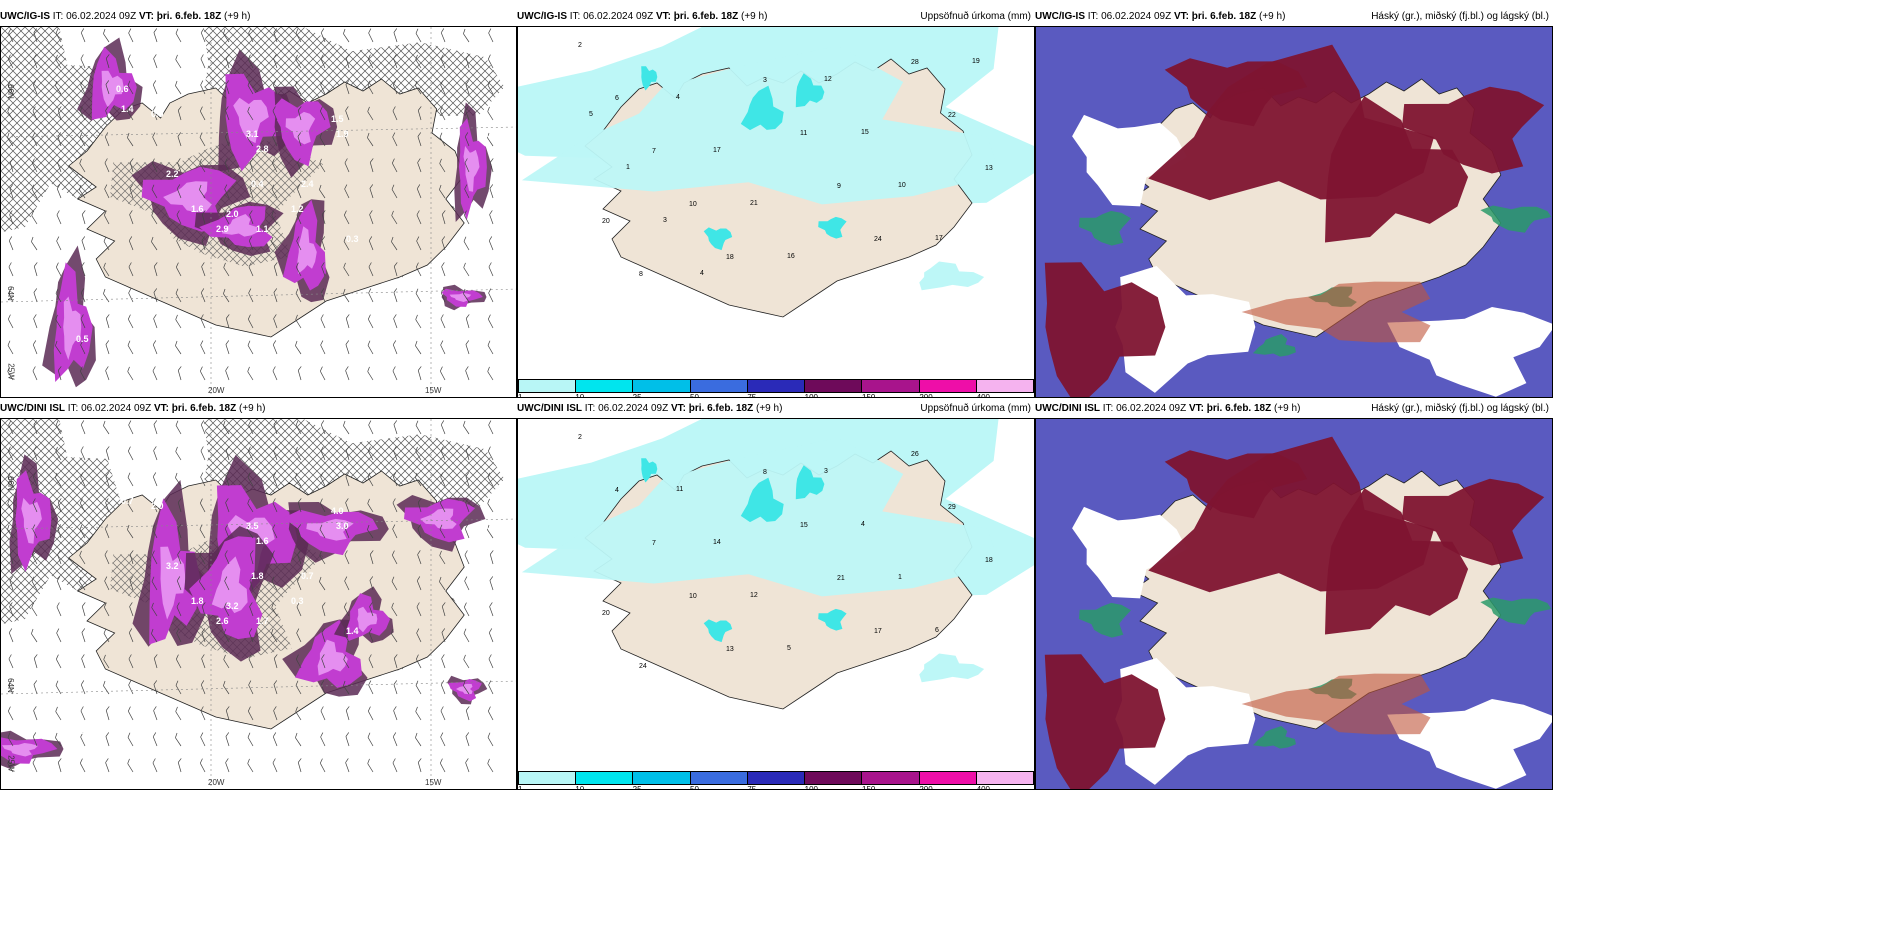 The width and height of the screenshot is (1900, 950). Describe the element at coordinates (11, 763) in the screenshot. I see `edge-lon-label: 25W` at that location.